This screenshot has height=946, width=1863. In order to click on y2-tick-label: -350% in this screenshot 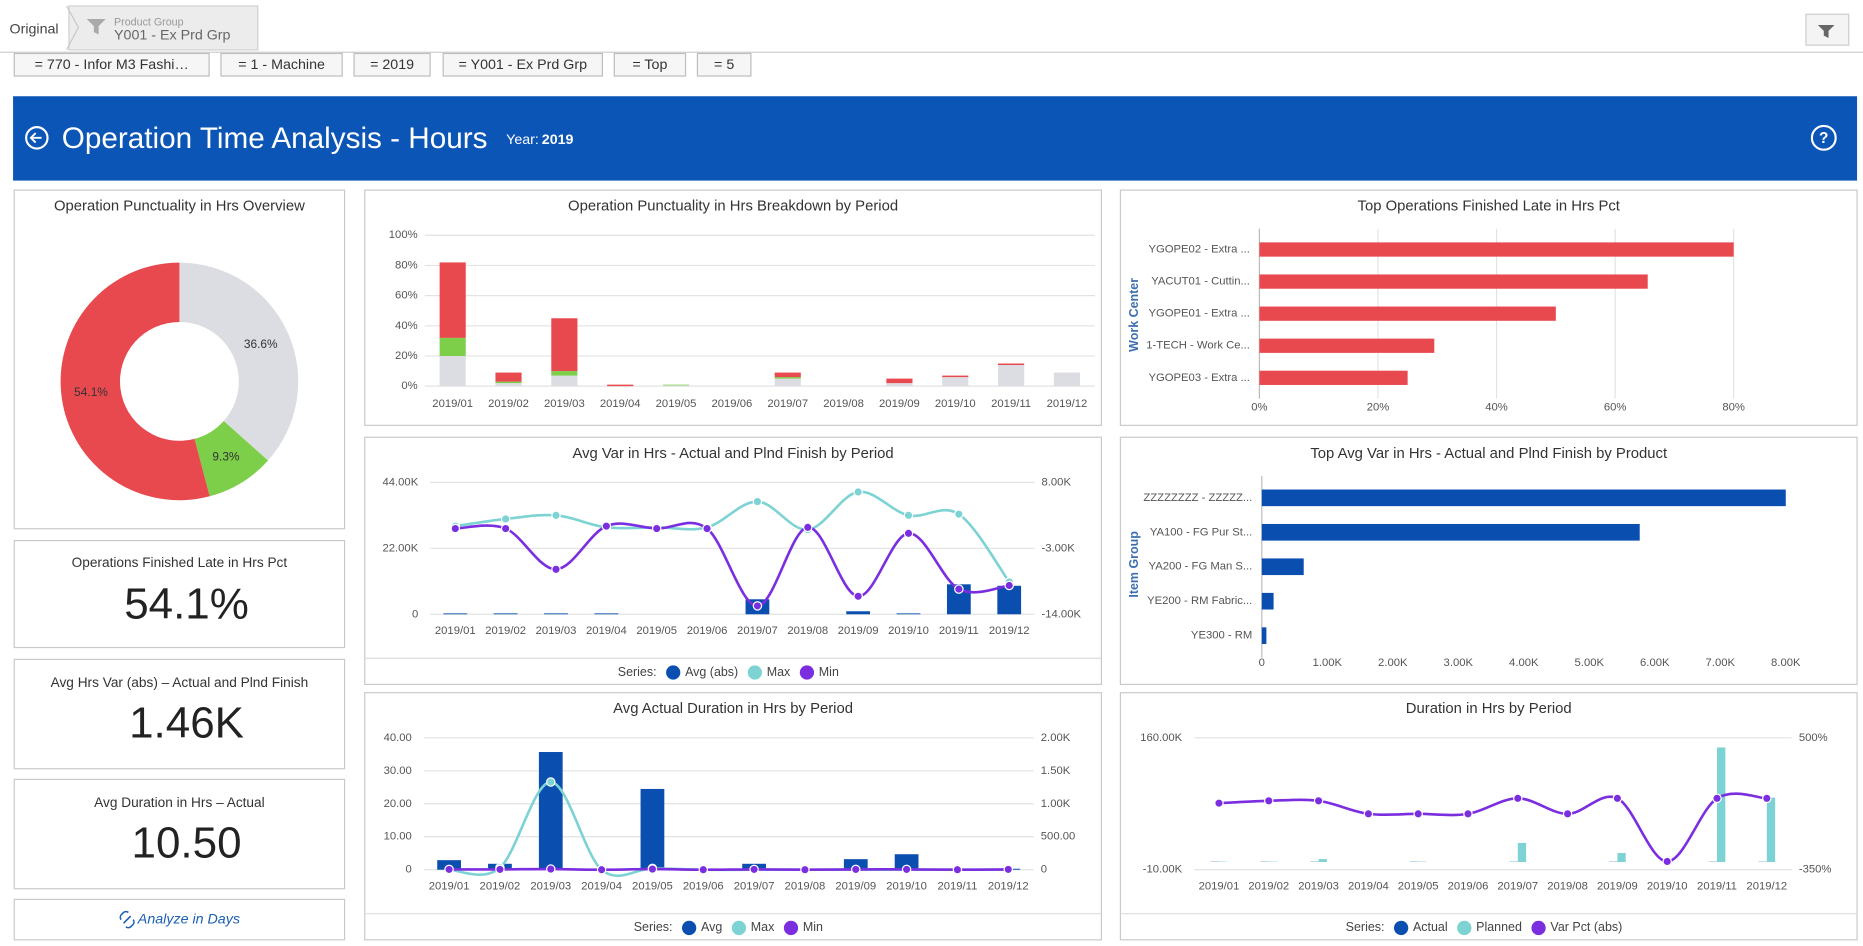, I will do `click(1815, 870)`.